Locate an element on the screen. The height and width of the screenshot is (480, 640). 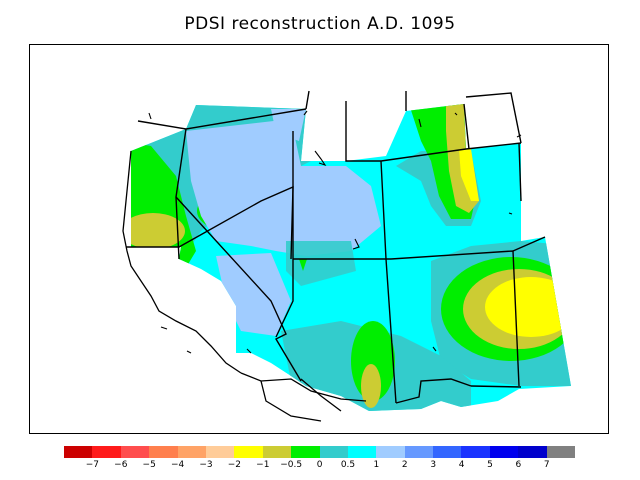
scale-tick-label: −5 is located at coordinates (149, 465).